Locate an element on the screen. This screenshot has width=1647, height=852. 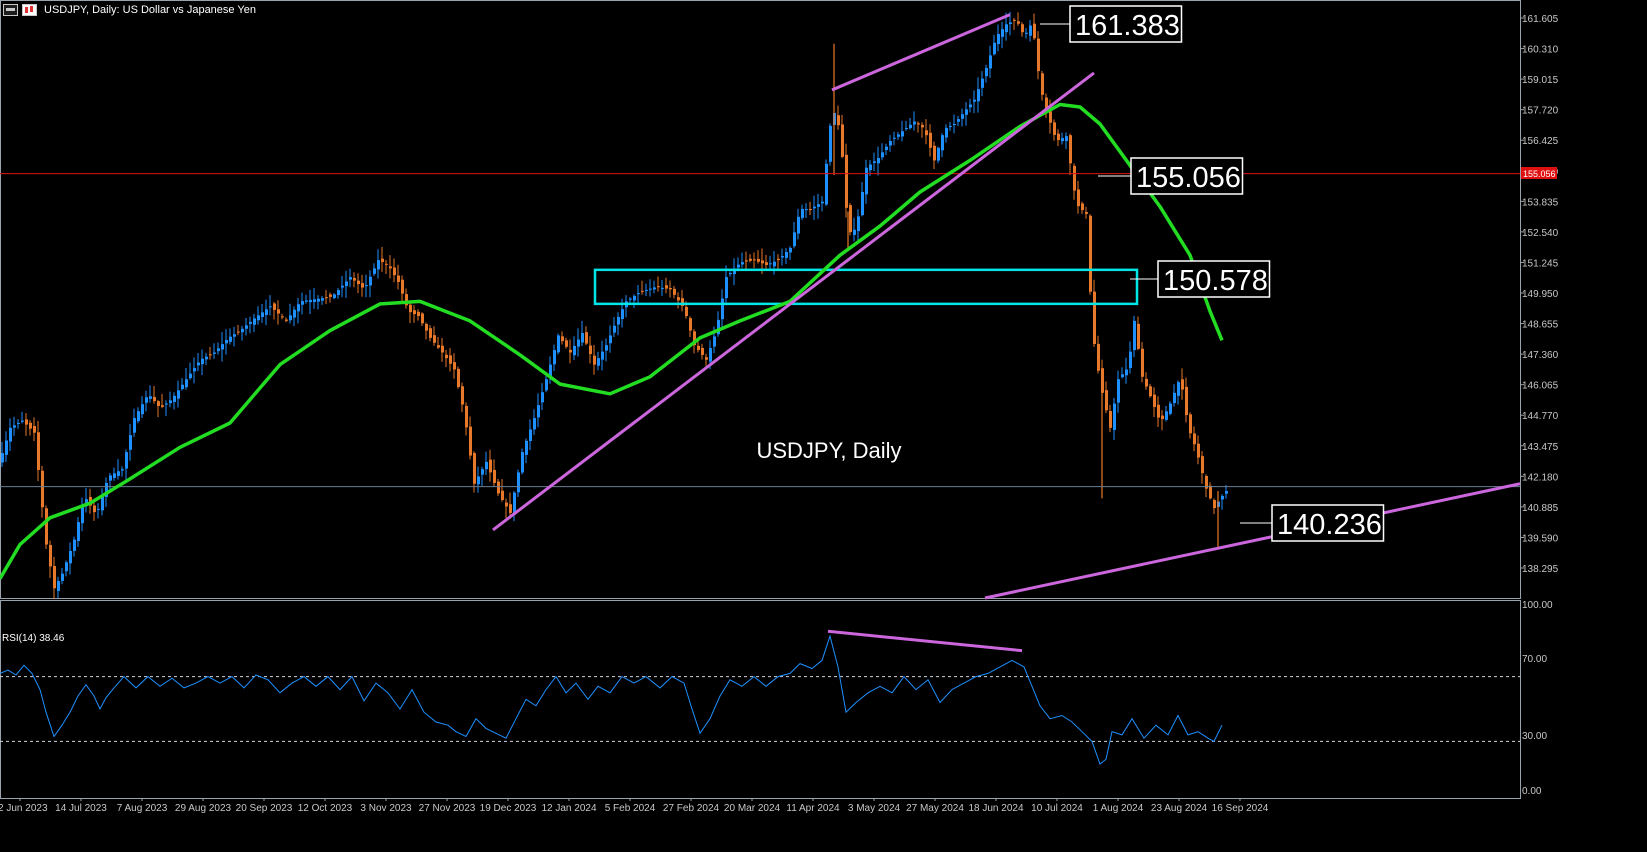
time-tick-label: 18 Jun 2024 is located at coordinates (995, 808).